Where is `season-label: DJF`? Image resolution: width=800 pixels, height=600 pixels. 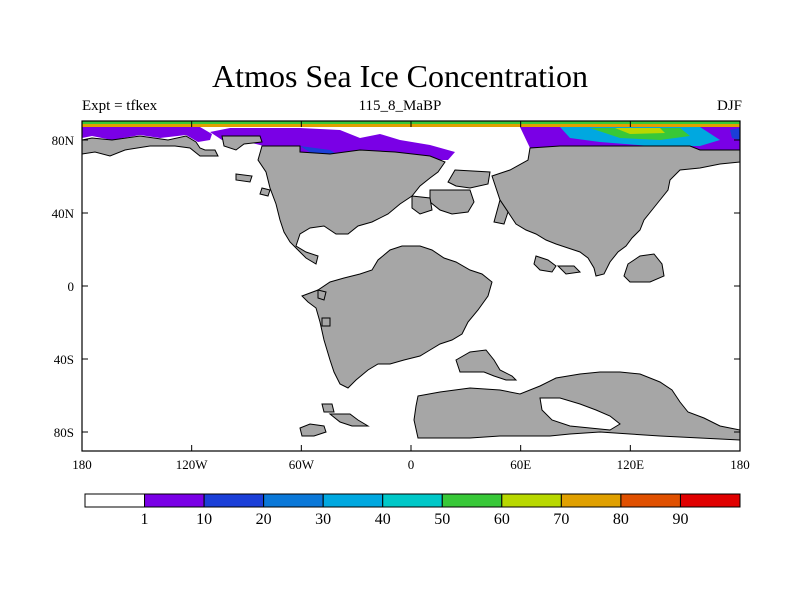 season-label: DJF is located at coordinates (729, 106).